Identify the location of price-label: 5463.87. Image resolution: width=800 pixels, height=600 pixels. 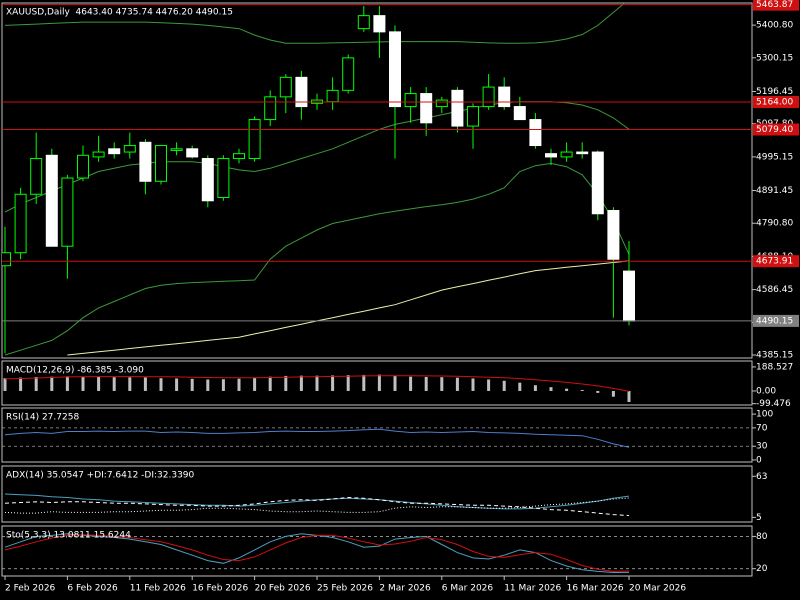
(774, 5).